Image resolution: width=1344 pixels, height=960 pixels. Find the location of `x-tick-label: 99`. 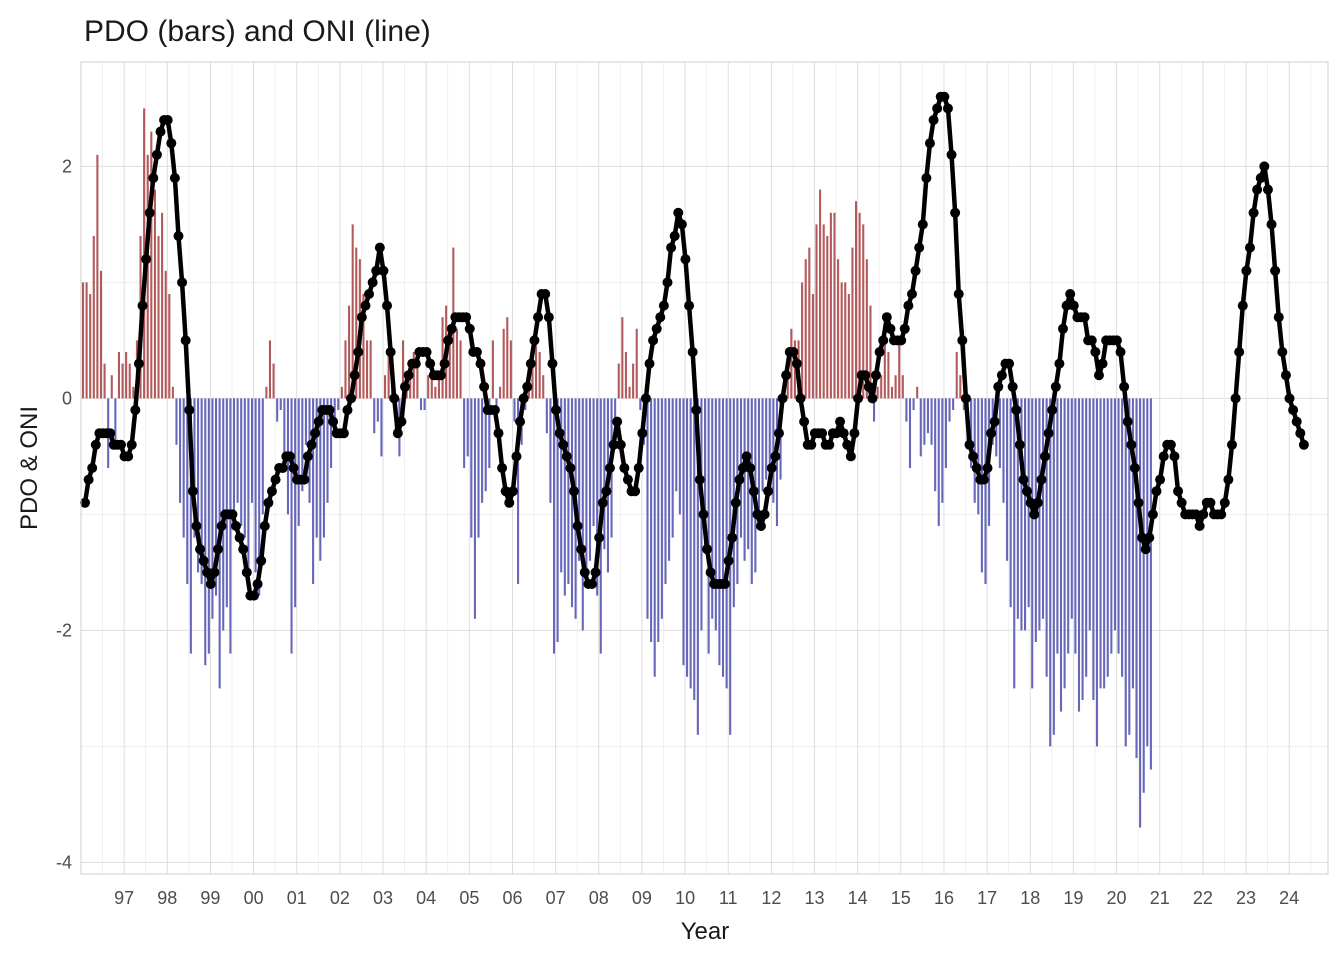

x-tick-label: 99 is located at coordinates (210, 898).